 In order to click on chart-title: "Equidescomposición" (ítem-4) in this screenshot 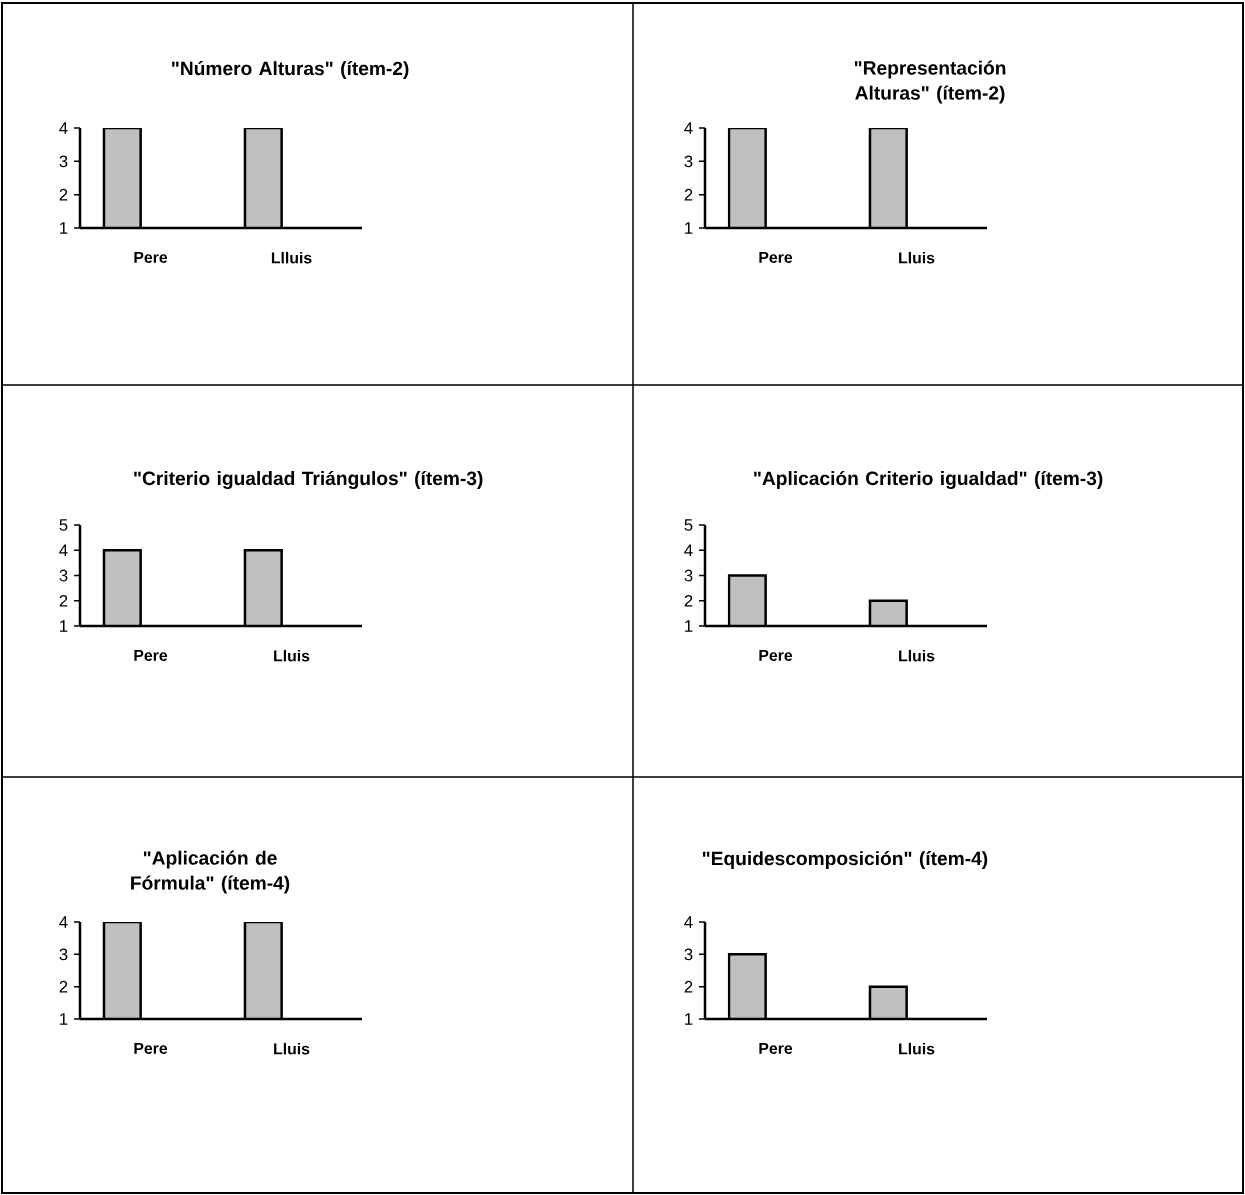, I will do `click(845, 860)`.